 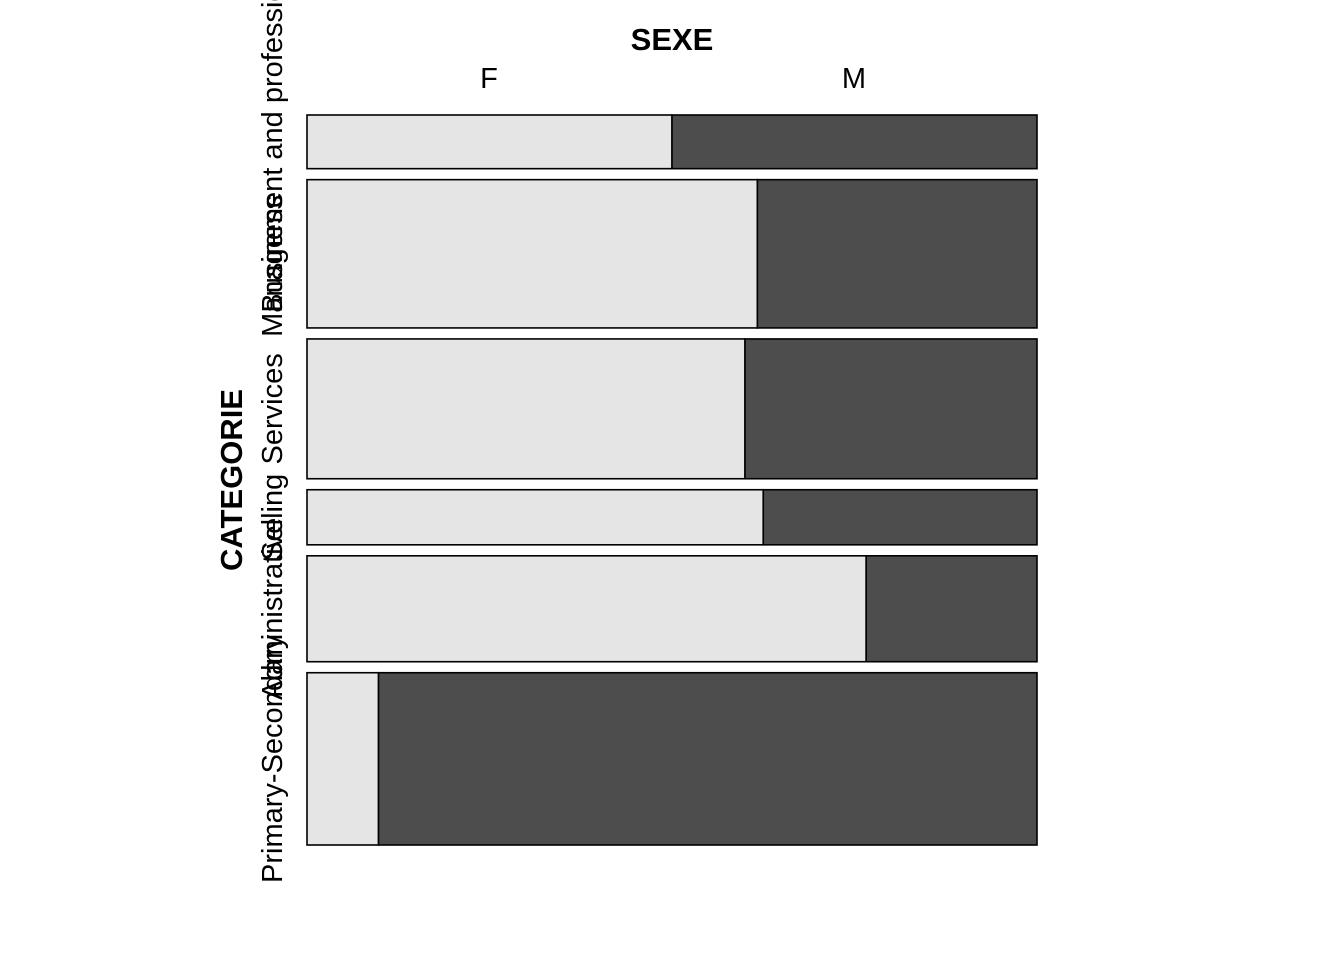 What do you see at coordinates (707, 758) in the screenshot?
I see `tile-primary-secondary-m` at bounding box center [707, 758].